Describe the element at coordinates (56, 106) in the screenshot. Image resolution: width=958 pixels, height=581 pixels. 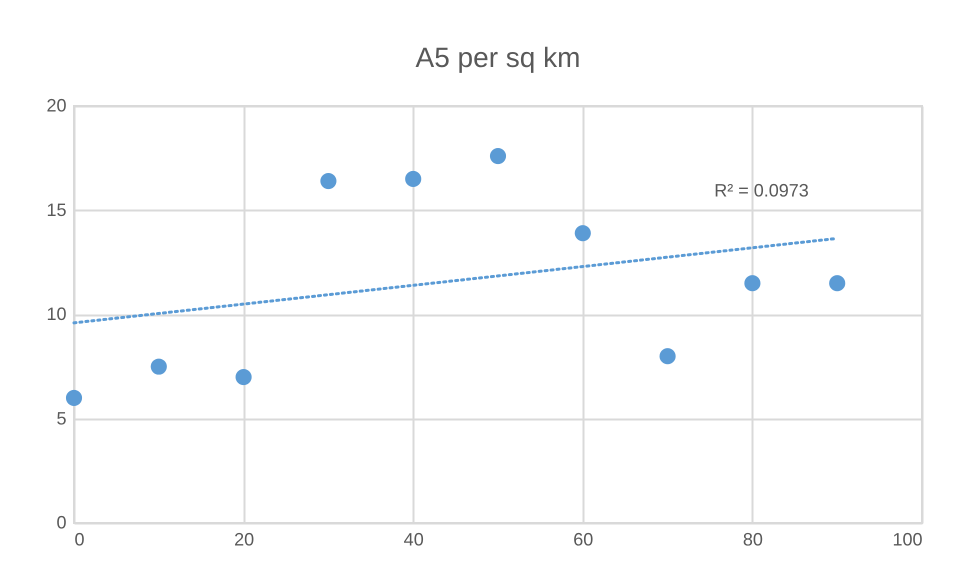
I see `y-tick-label: 20` at that location.